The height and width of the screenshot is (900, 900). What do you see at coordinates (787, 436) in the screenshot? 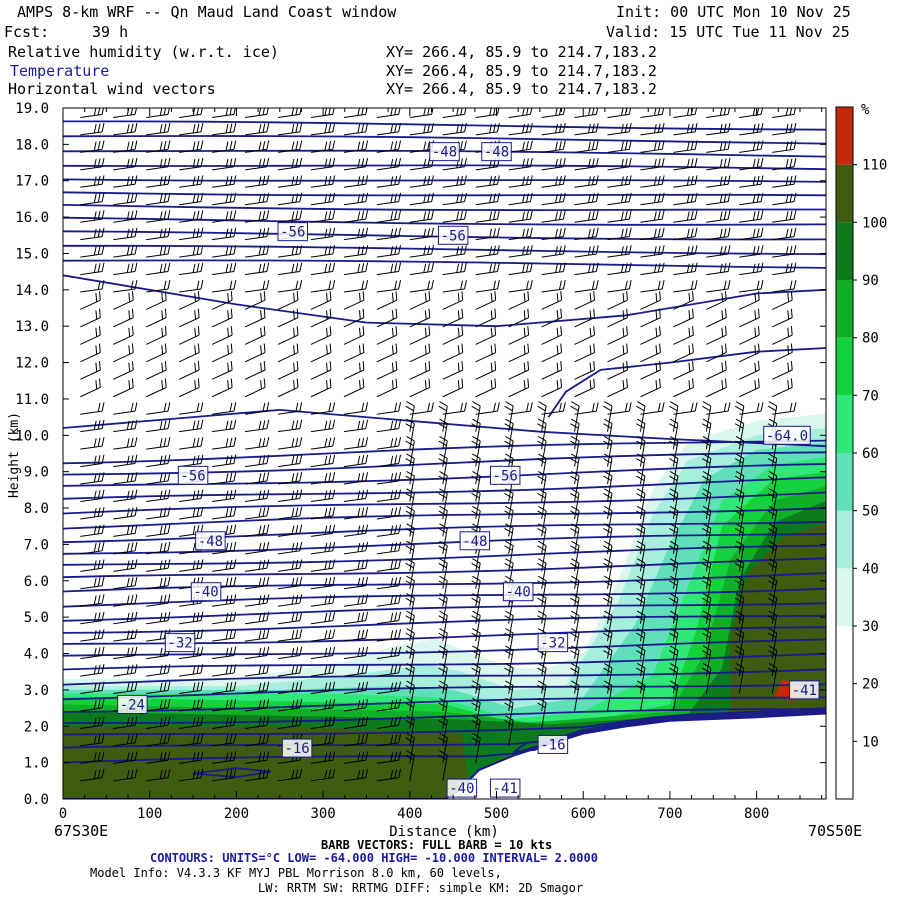
I see `contour-label-text: -64.0` at bounding box center [787, 436].